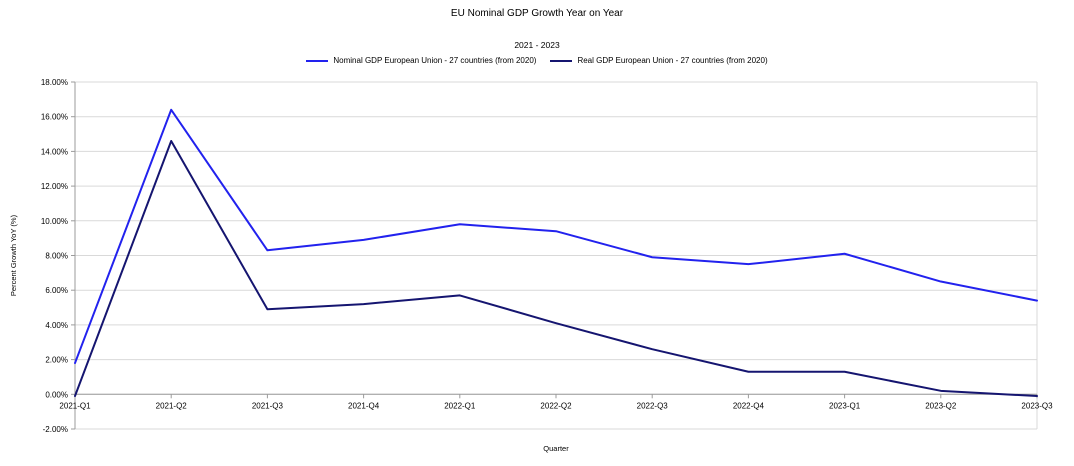 The height and width of the screenshot is (466, 1074). I want to click on x-tick-label: 2022-Q3, so click(653, 405).